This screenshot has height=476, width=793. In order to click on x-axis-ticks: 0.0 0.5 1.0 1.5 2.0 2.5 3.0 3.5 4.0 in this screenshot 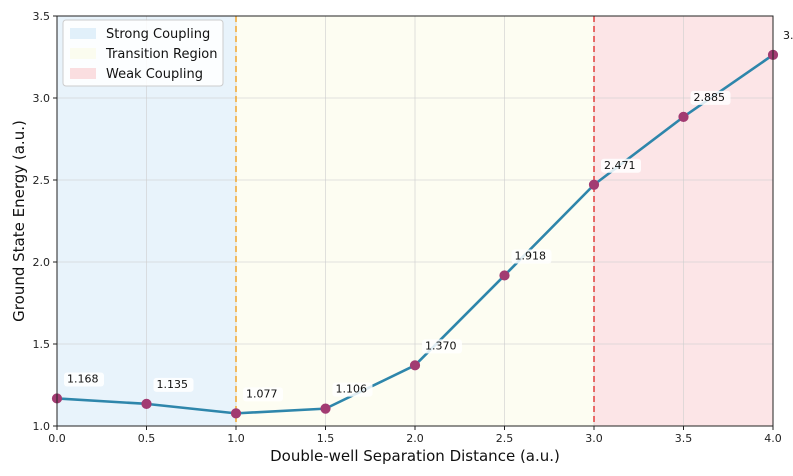, I will do `click(415, 435)`.